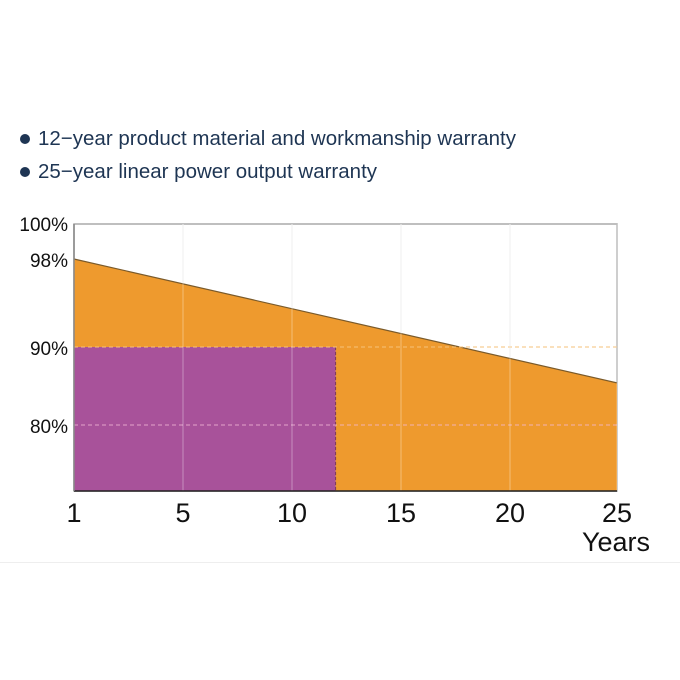  I want to click on bullet-item: 25−year linear power output warranty, so click(268, 171).